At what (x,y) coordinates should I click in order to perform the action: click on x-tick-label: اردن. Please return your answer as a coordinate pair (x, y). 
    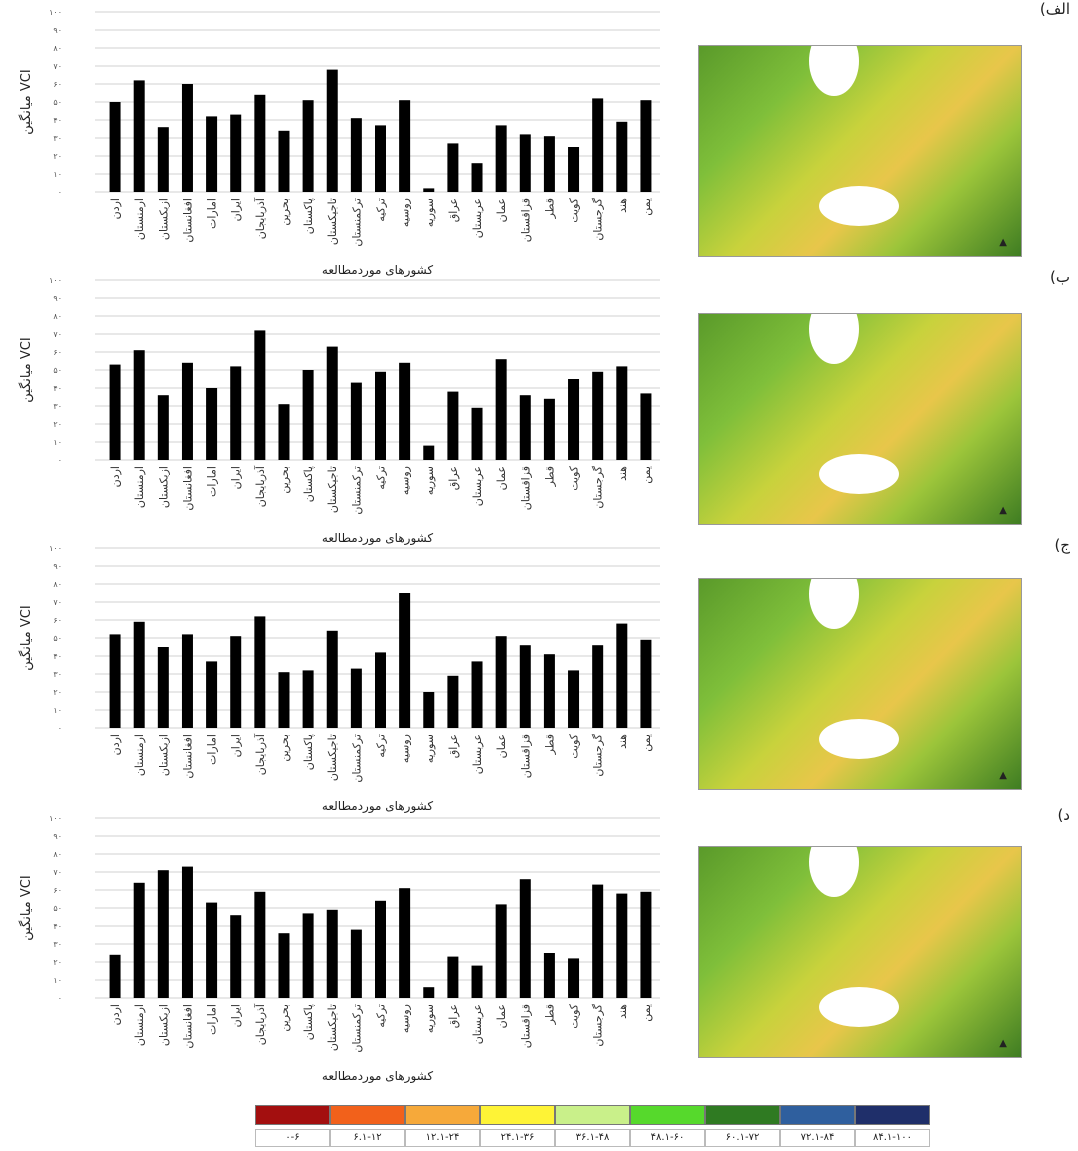
    Looking at the image, I should click on (115, 476).